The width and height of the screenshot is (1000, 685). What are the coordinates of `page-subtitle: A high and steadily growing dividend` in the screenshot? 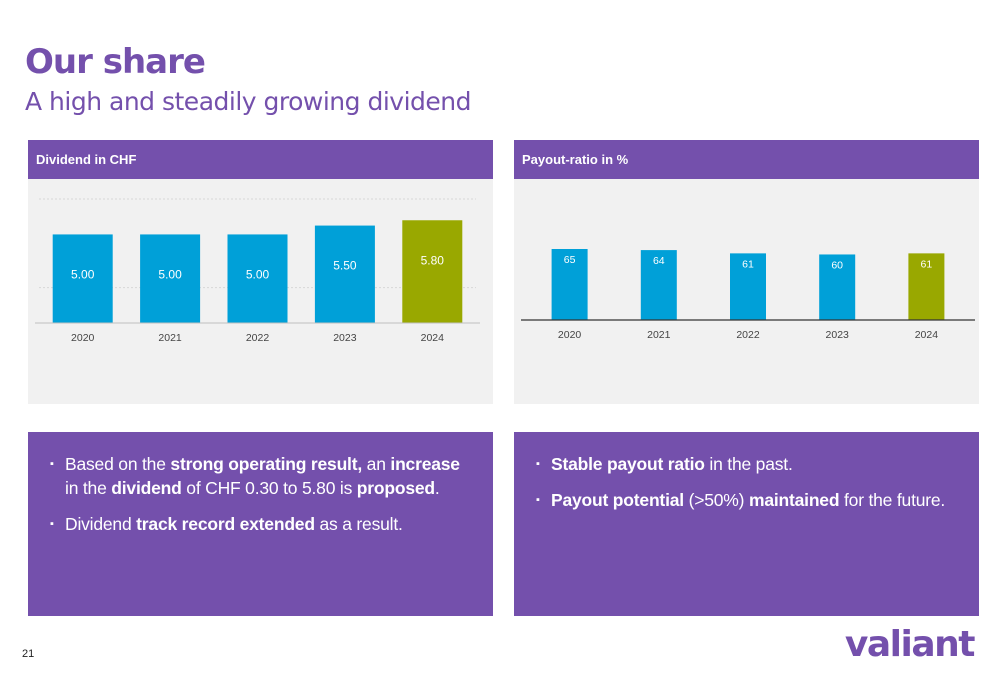 It's located at (248, 101).